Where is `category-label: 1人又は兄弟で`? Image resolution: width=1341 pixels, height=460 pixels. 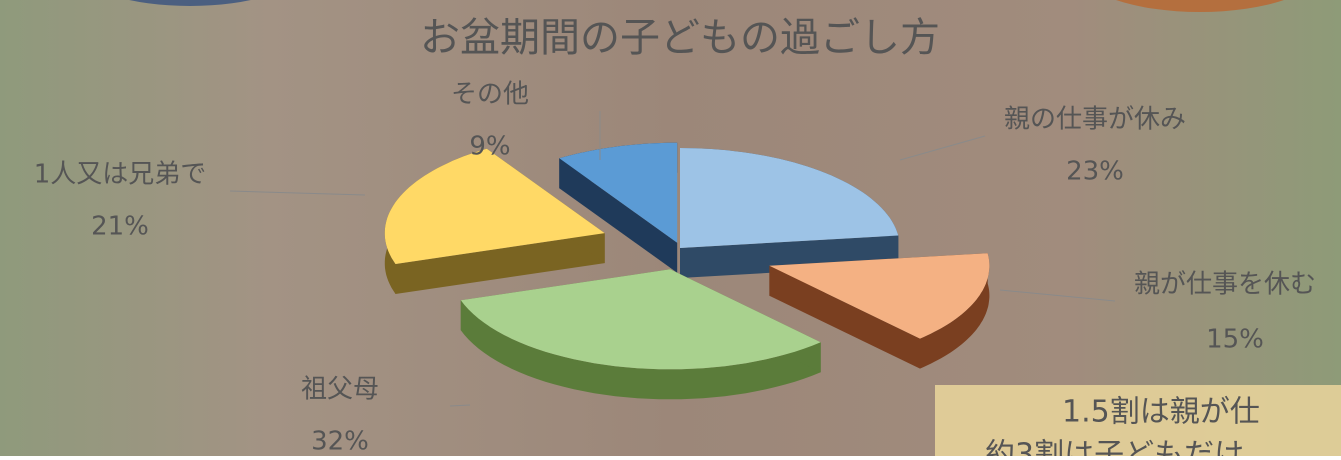
category-label: 1人又は兄弟で is located at coordinates (120, 175).